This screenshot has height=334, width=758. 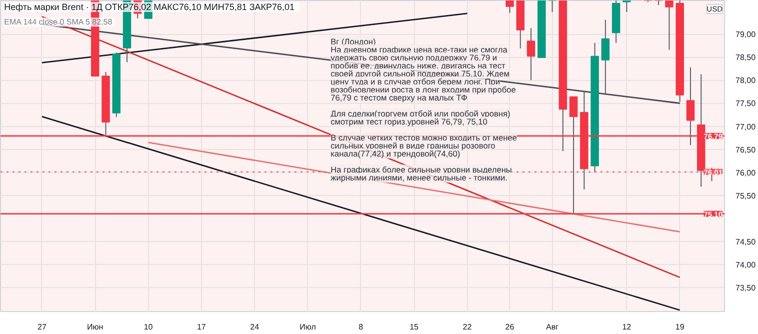 I want to click on x-tick-label: 12, so click(x=627, y=327).